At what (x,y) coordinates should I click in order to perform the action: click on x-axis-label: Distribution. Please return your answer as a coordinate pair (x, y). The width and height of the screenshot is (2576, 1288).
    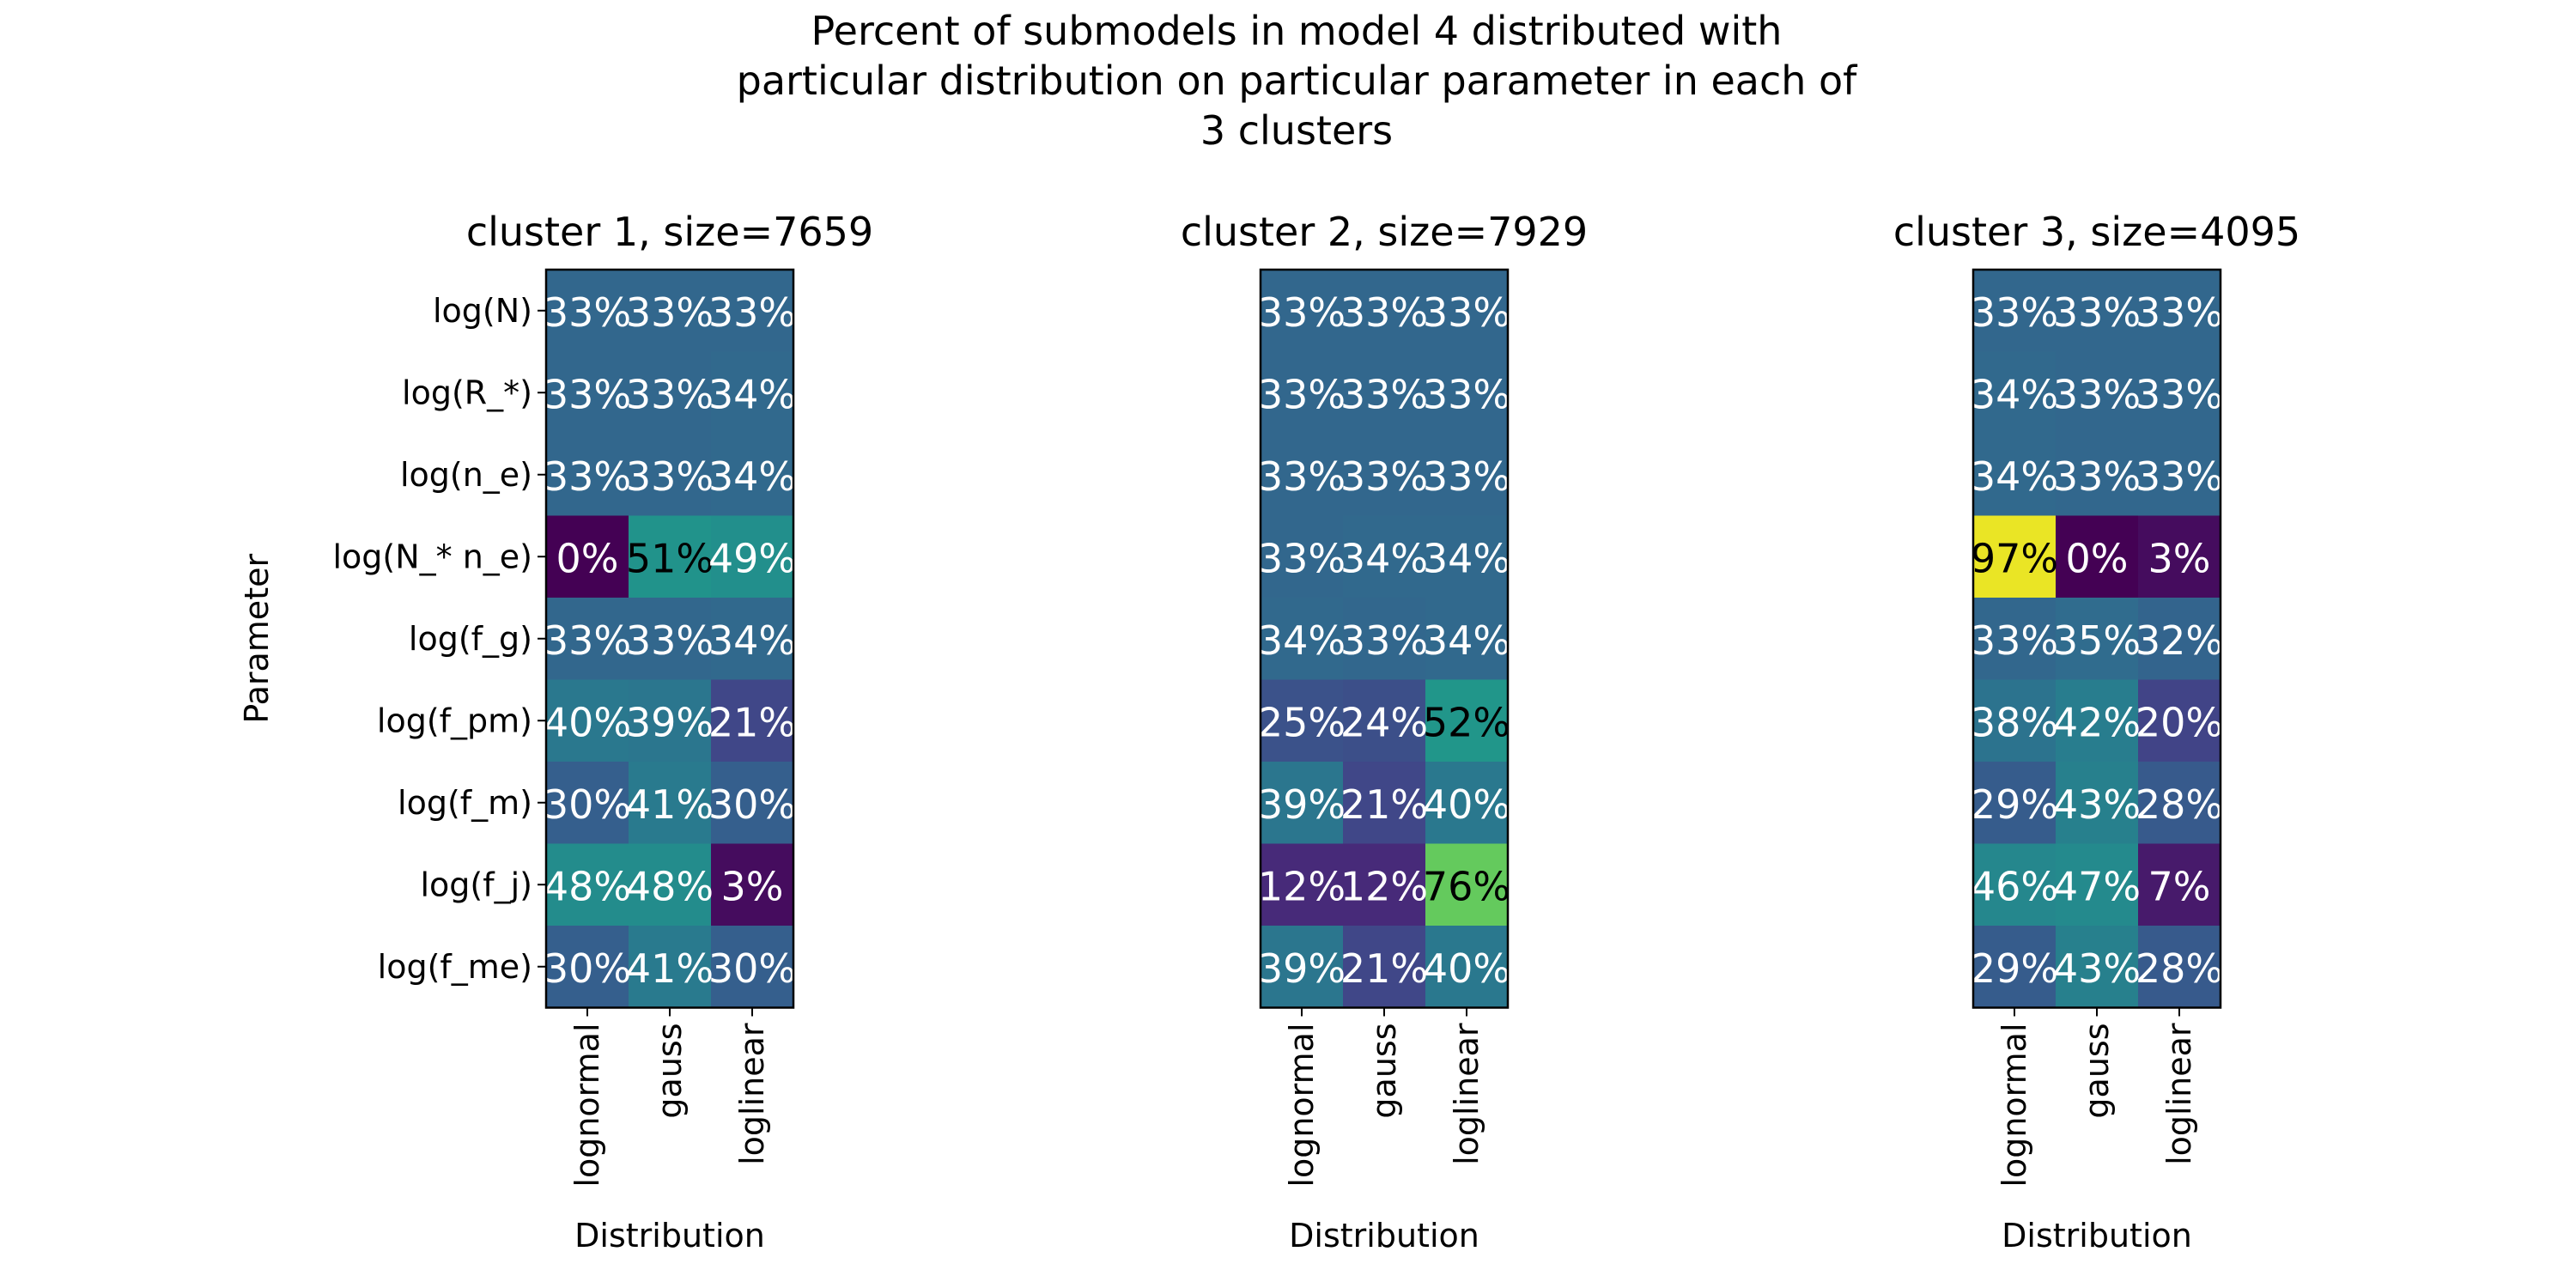
    Looking at the image, I should click on (1384, 1236).